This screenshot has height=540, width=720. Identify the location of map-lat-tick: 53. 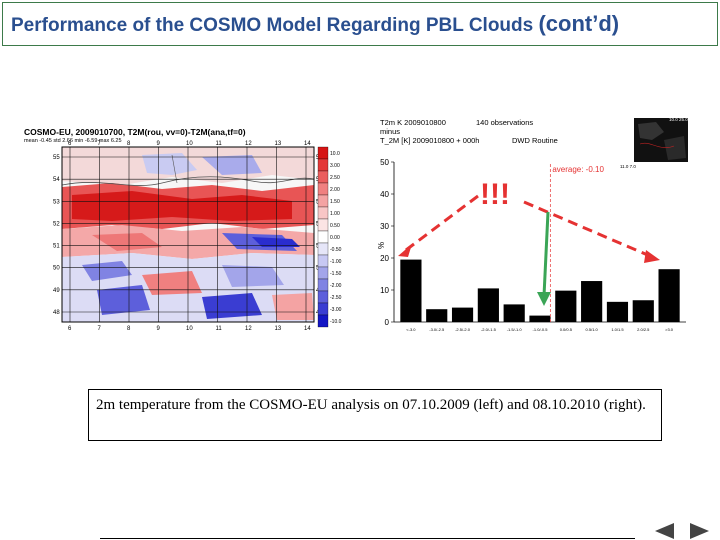
(56, 202).